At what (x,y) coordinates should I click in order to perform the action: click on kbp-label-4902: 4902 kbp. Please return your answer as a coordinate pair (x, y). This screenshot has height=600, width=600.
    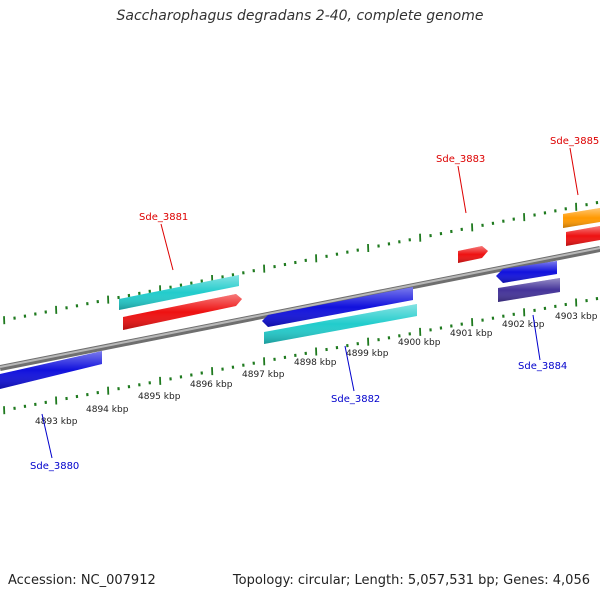
    Looking at the image, I should click on (523, 325).